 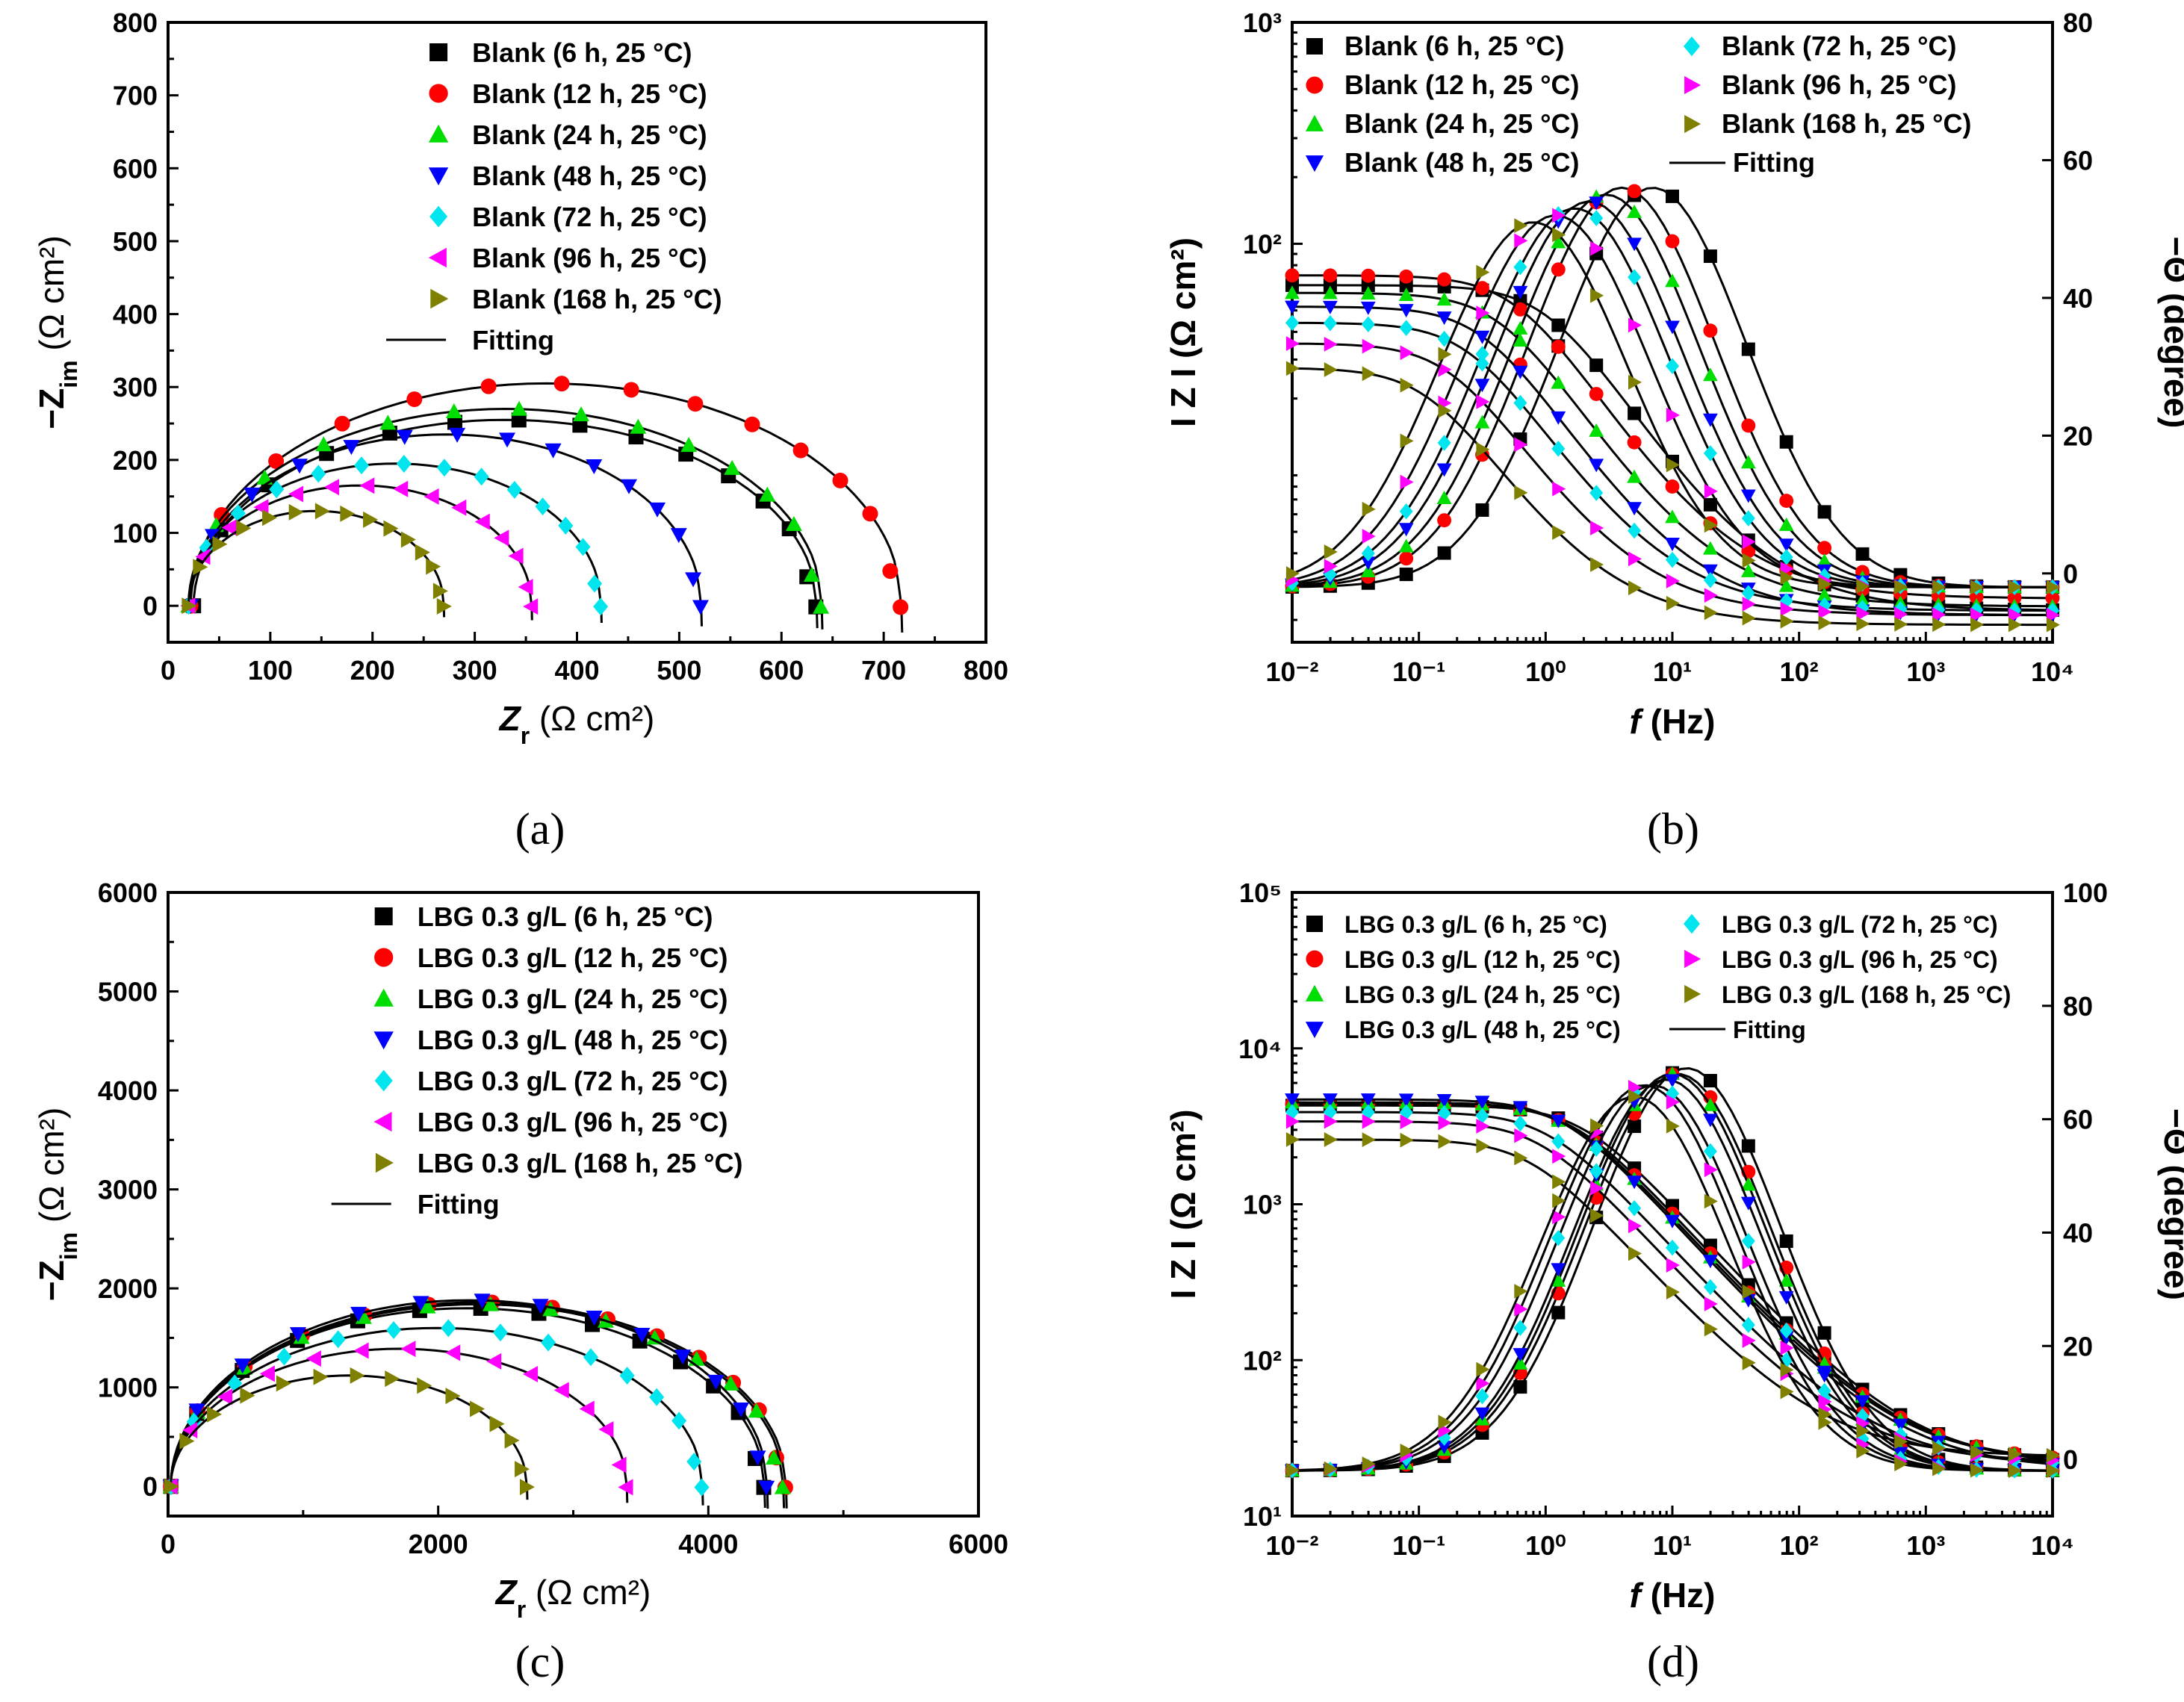 I want to click on y-axis-label: −Zim (Ω cm²), so click(x=57, y=332).